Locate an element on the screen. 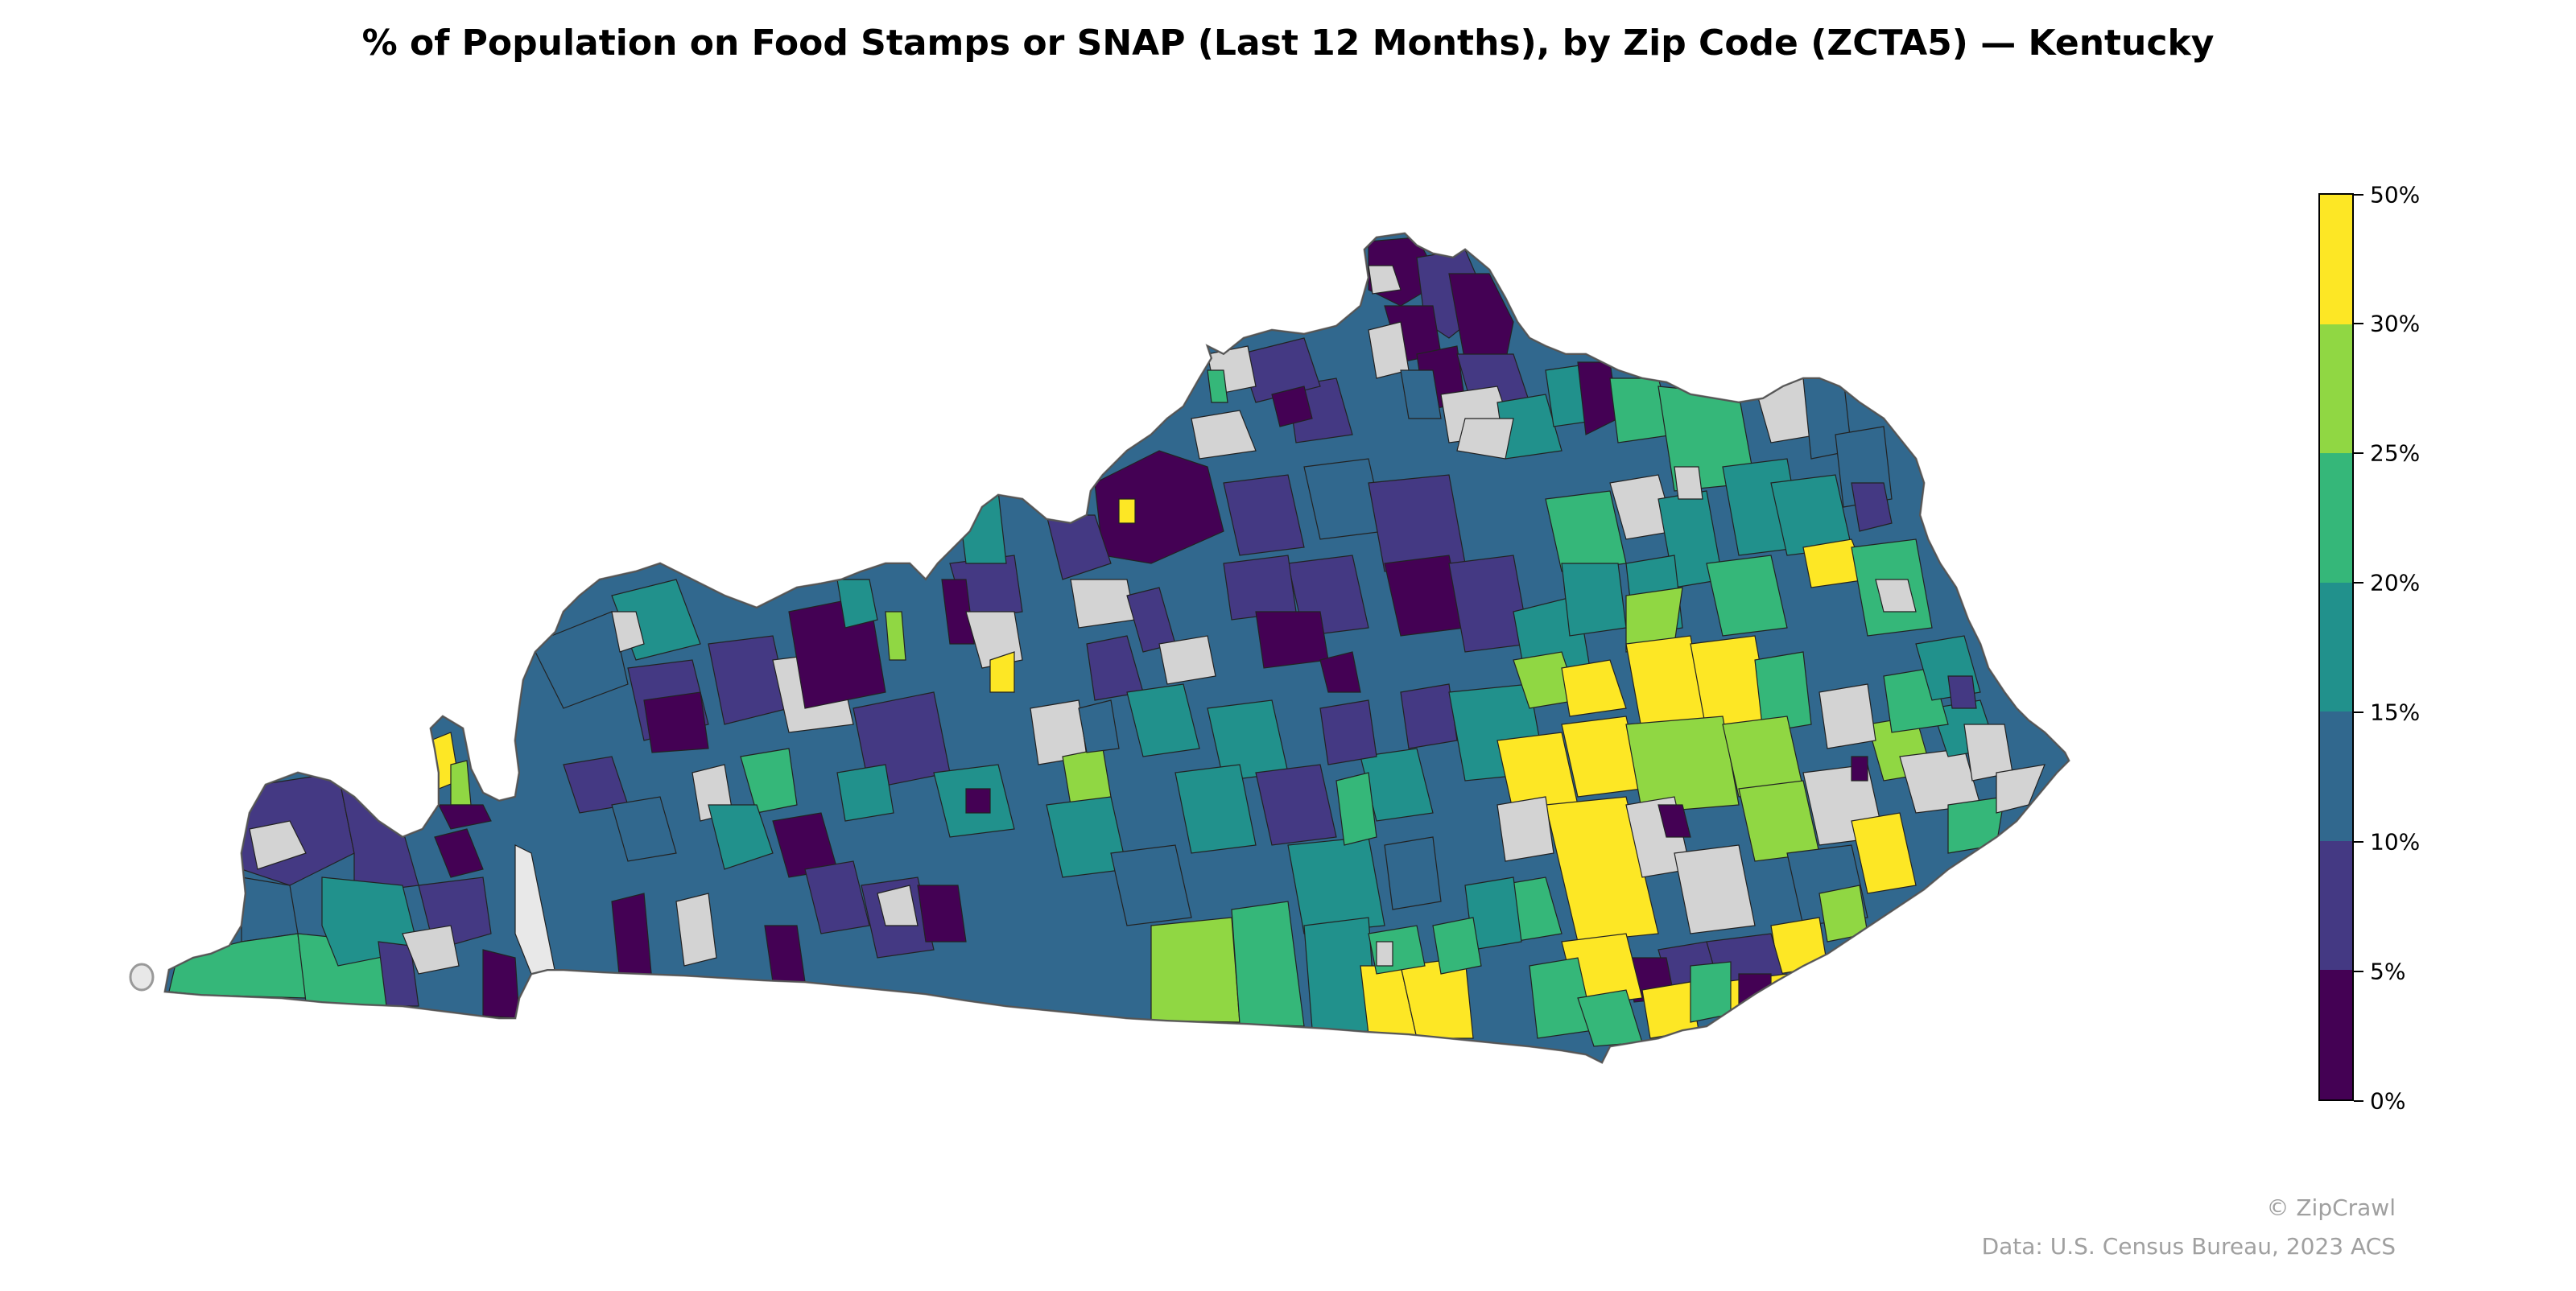 The image size is (2576, 1291). colorbar-tick-label: 50% is located at coordinates (2395, 194).